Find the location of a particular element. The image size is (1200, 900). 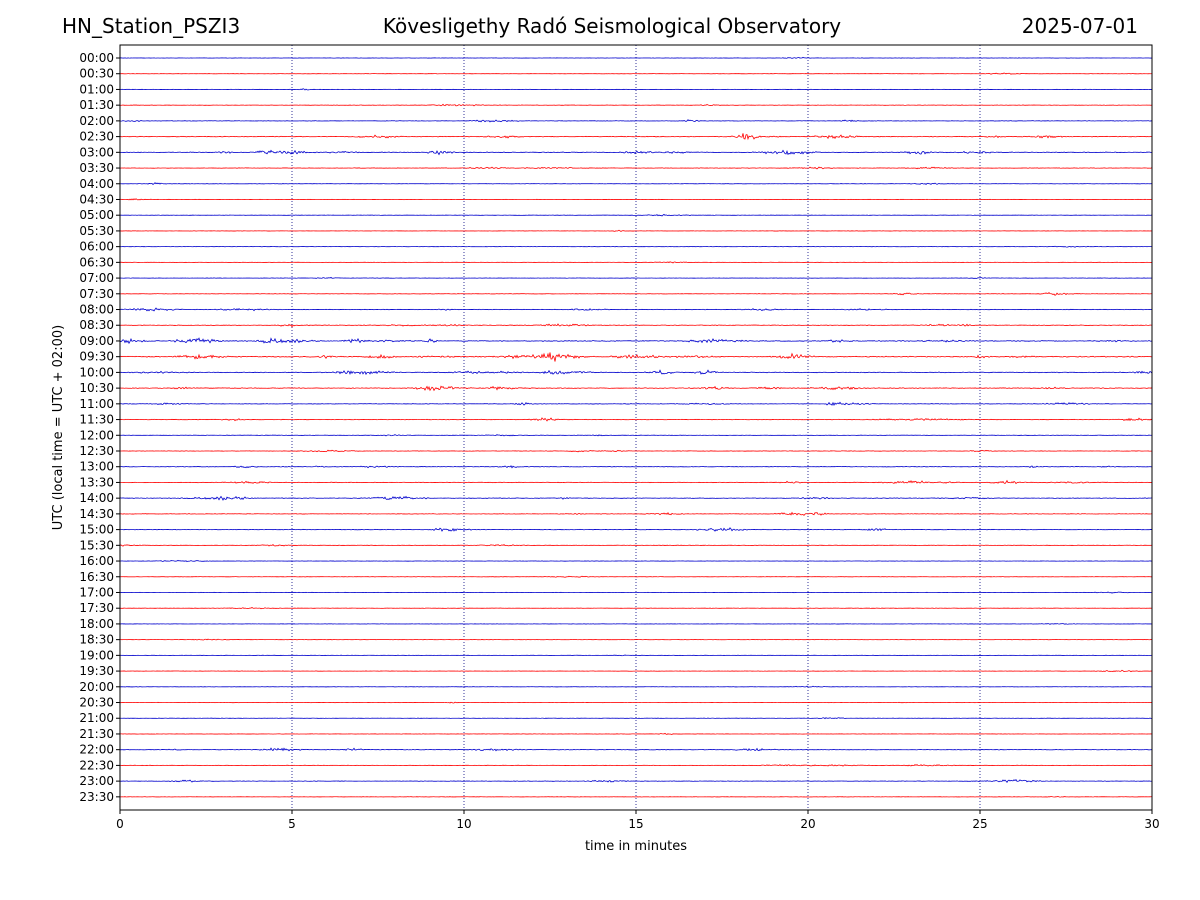

x-tick-label: 25 is located at coordinates (979, 824).